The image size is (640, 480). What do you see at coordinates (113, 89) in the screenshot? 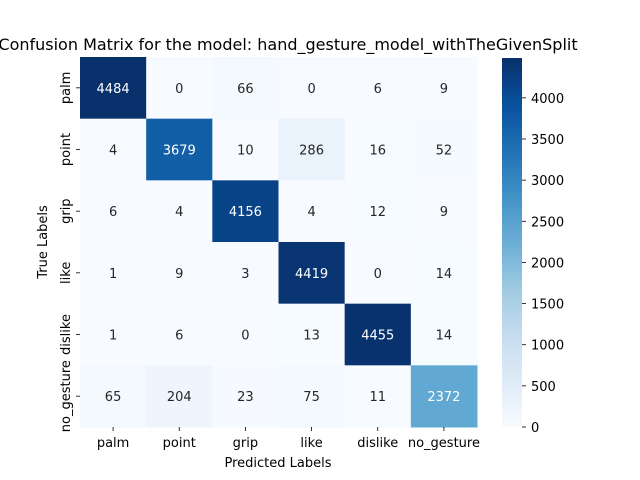
I see `cell-value-label: 4484` at bounding box center [113, 89].